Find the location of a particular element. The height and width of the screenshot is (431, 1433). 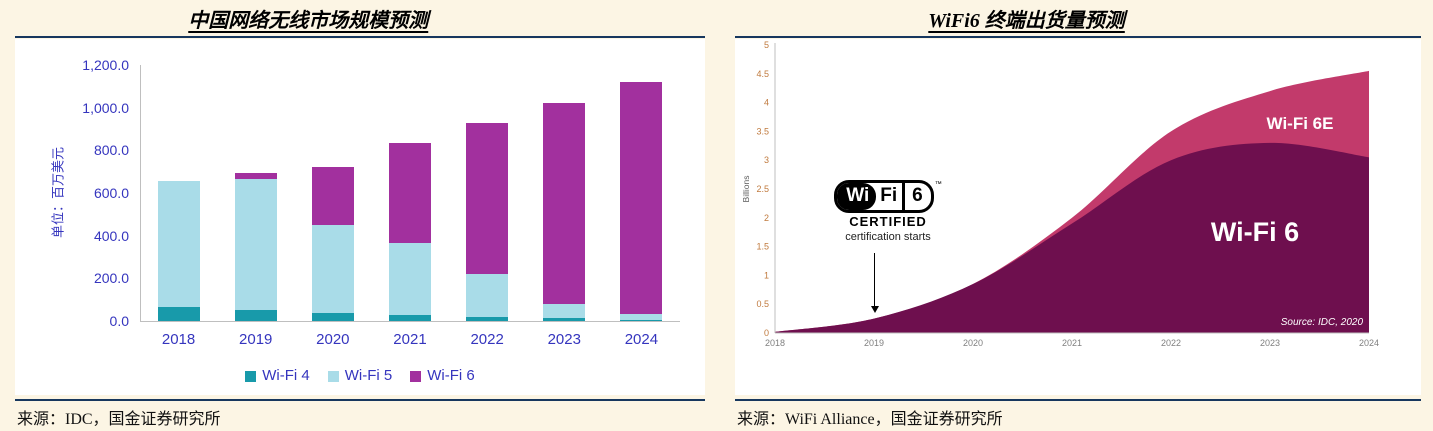

y-tick-label: 3 is located at coordinates (766, 160).